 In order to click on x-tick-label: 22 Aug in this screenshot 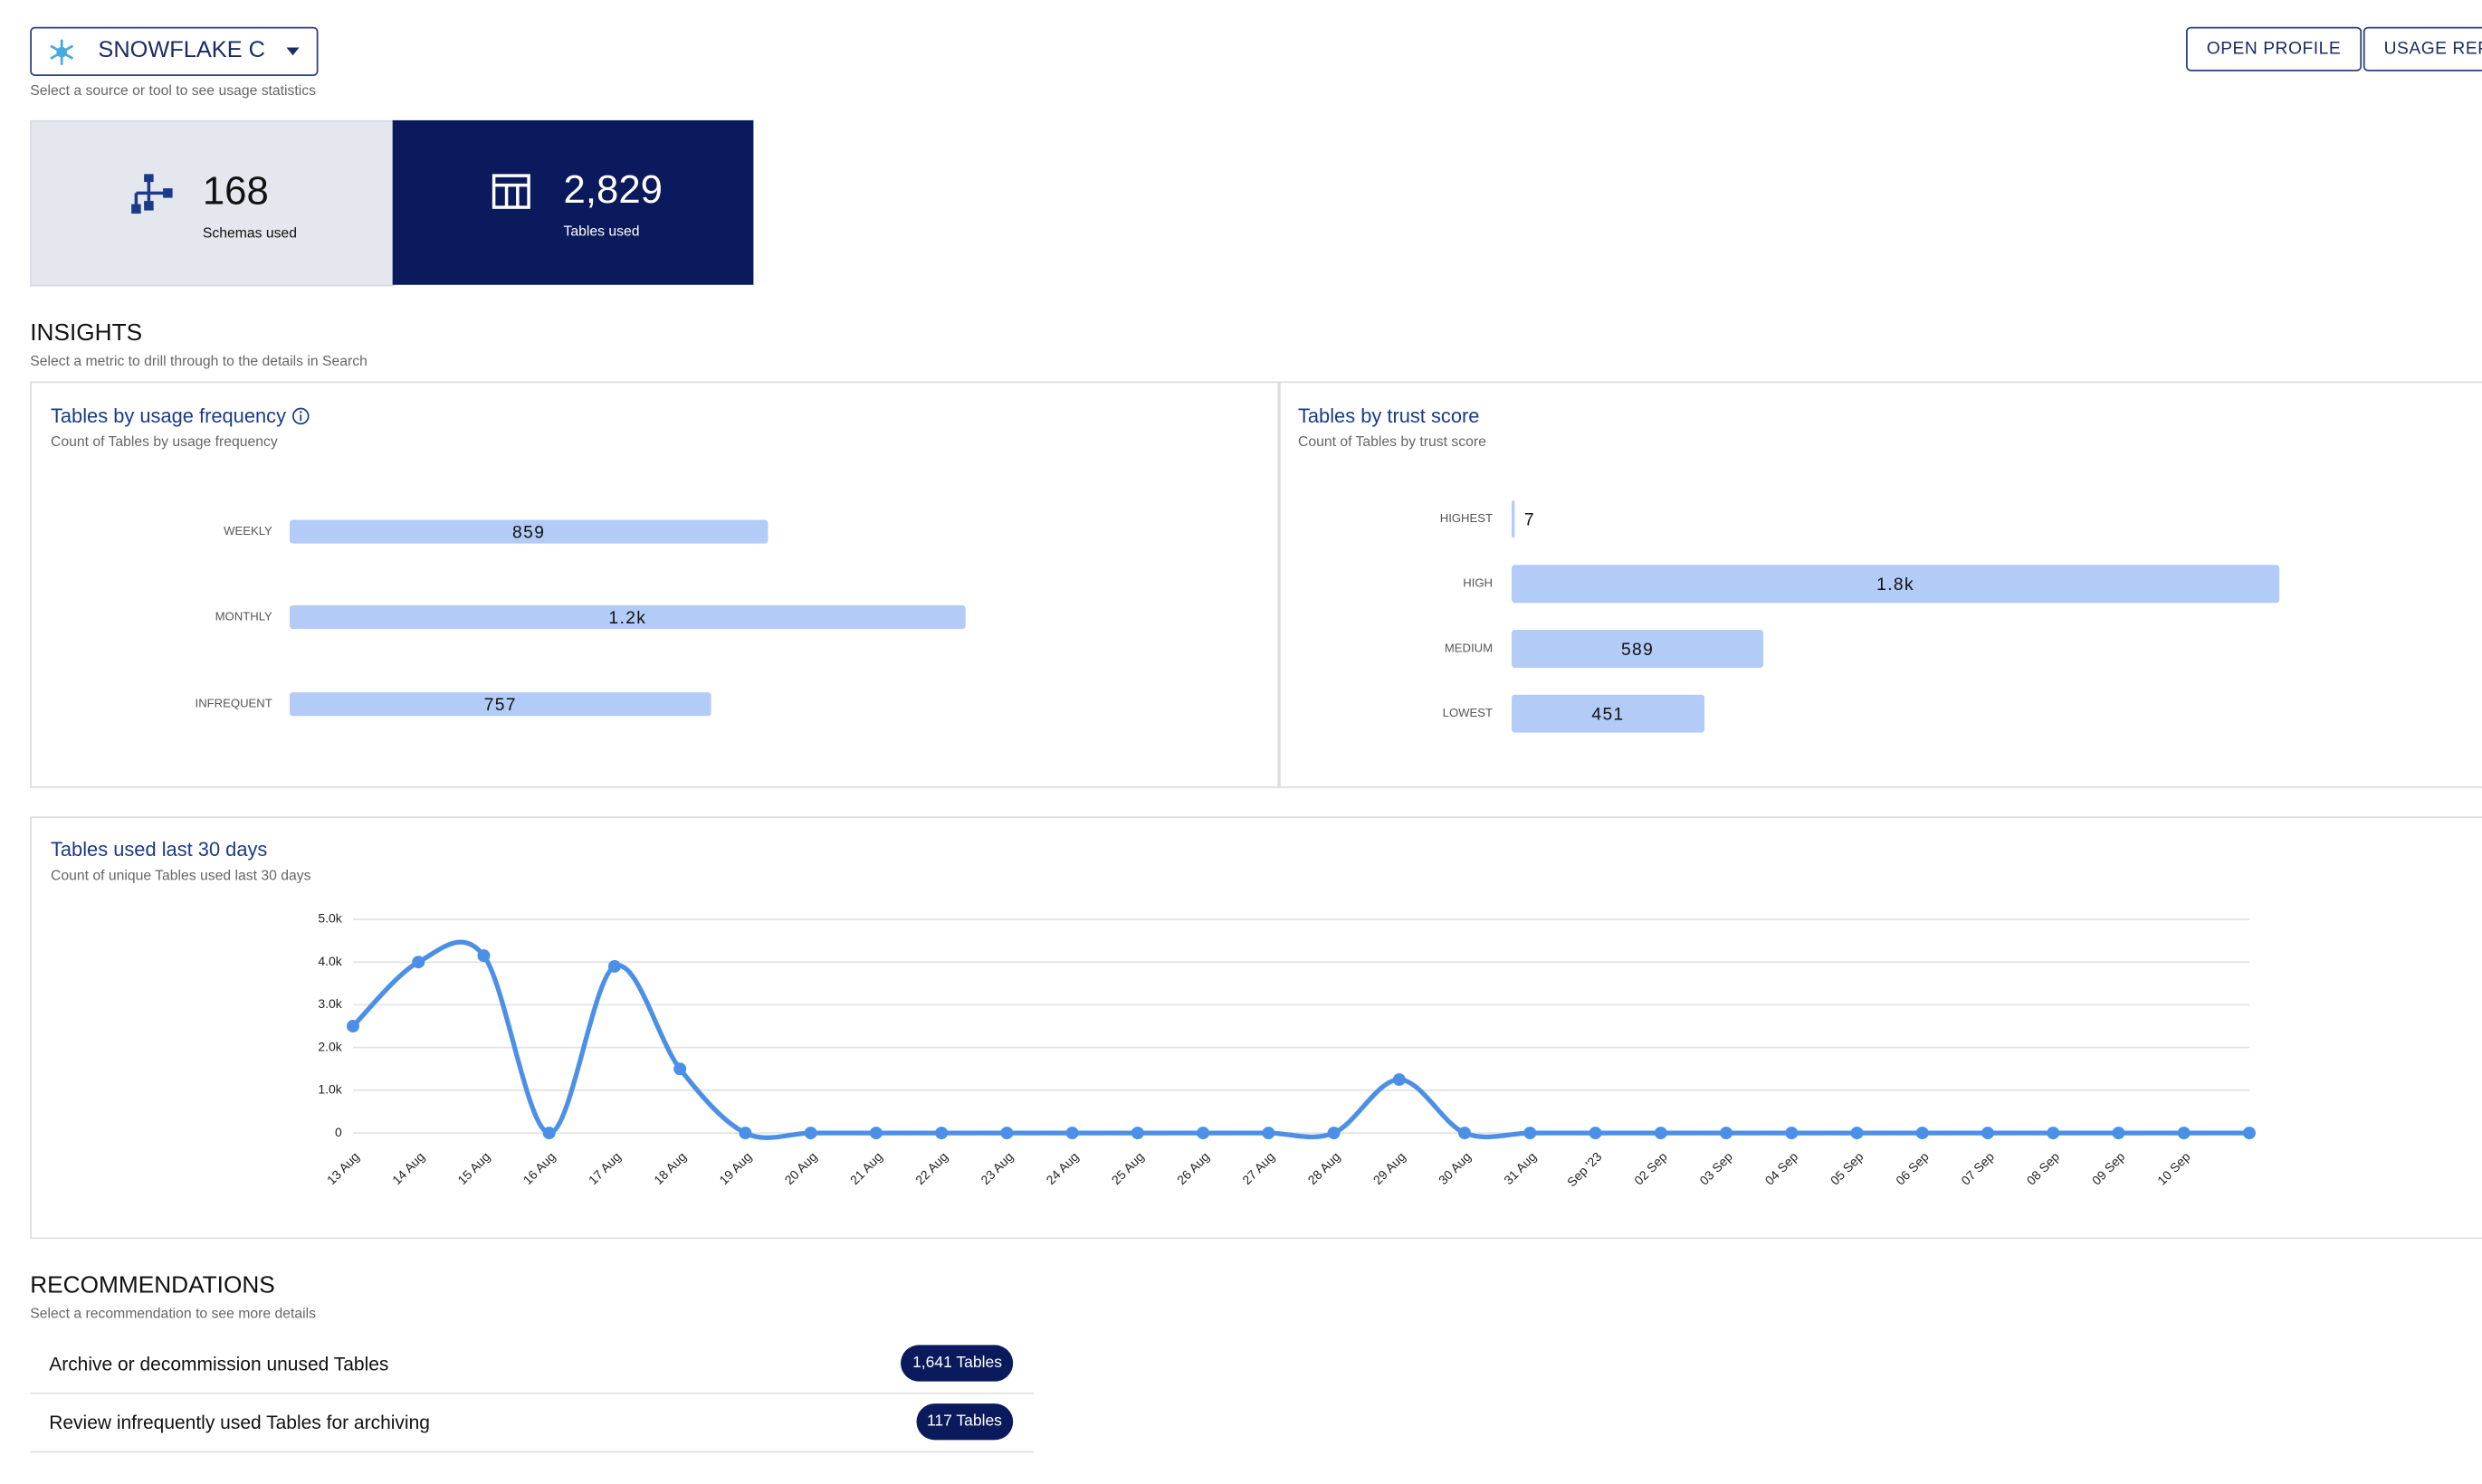, I will do `click(931, 1168)`.